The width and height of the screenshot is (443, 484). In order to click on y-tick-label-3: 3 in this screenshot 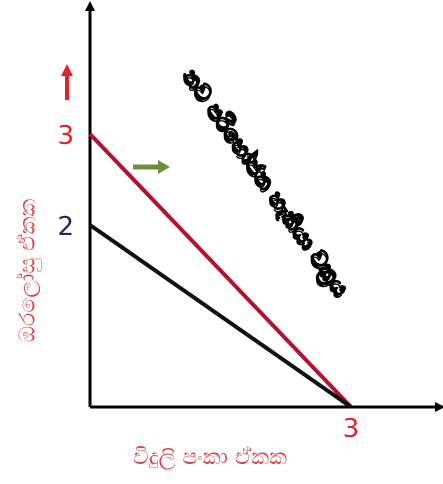, I will do `click(65, 136)`.